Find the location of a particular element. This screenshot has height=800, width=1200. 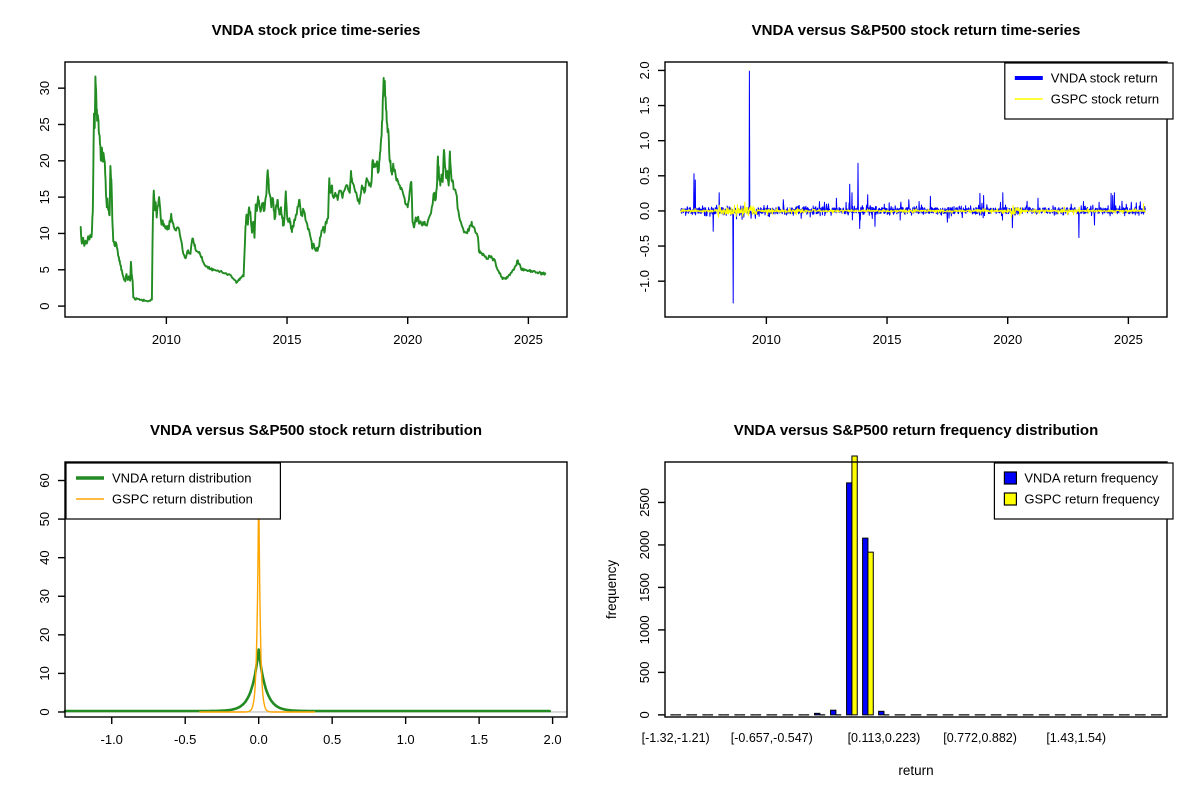

y-tick-label: -0.5 is located at coordinates (644, 246).